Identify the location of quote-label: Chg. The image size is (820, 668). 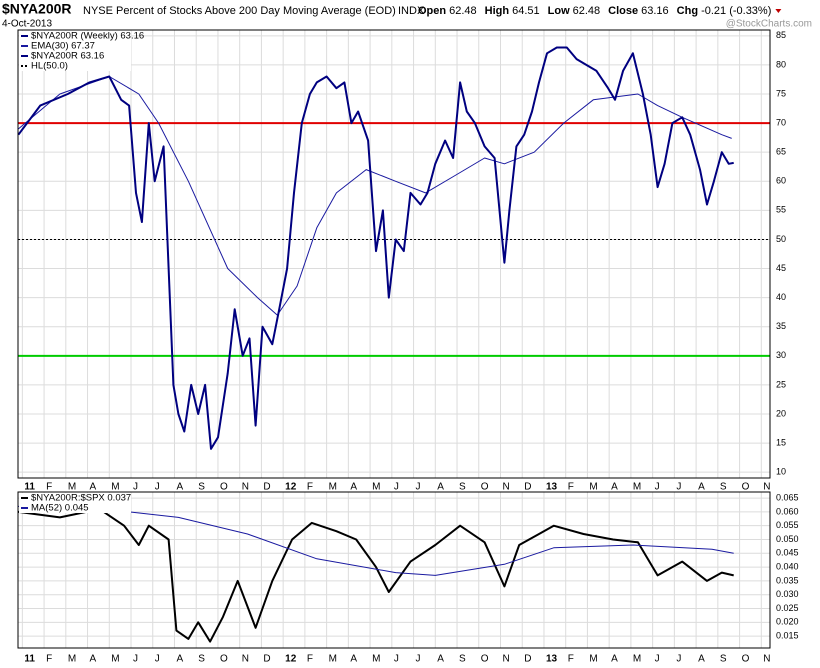
(687, 11).